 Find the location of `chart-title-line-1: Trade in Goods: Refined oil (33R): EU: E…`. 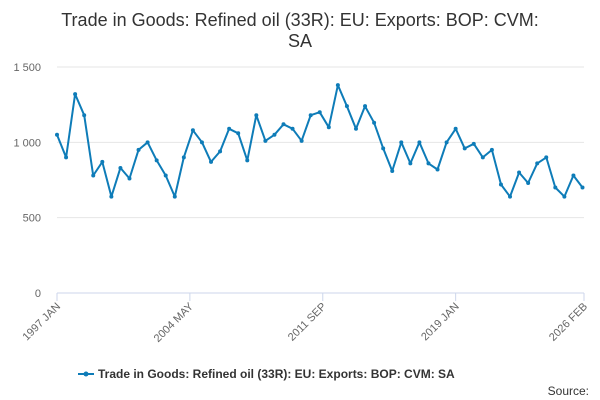

chart-title-line-1: Trade in Goods: Refined oil (33R): EU: E… is located at coordinates (300, 20).